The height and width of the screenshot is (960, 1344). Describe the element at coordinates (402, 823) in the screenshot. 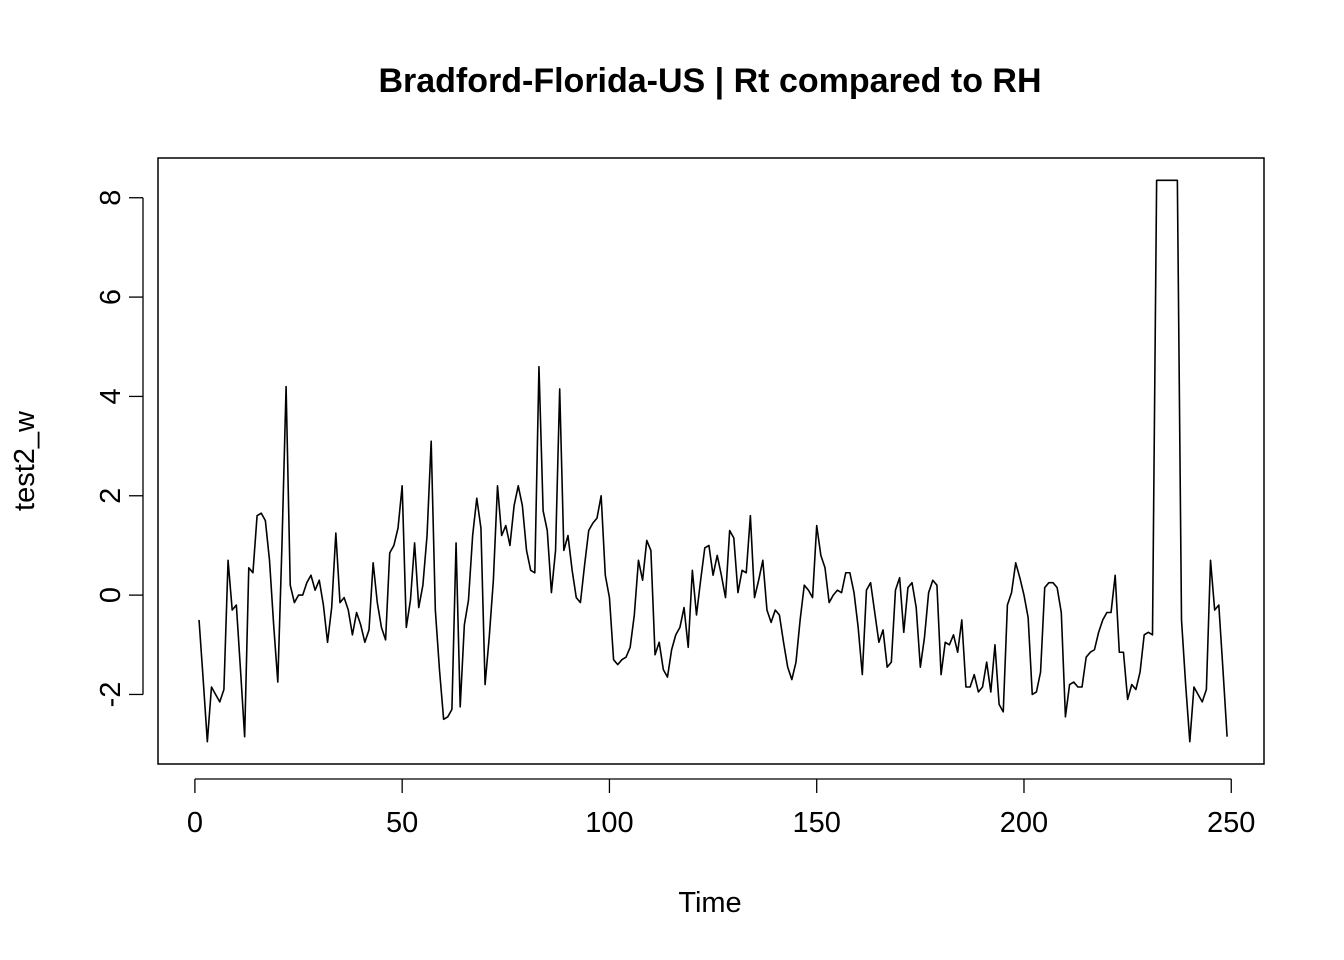

I see `x-tick-label: 50` at that location.